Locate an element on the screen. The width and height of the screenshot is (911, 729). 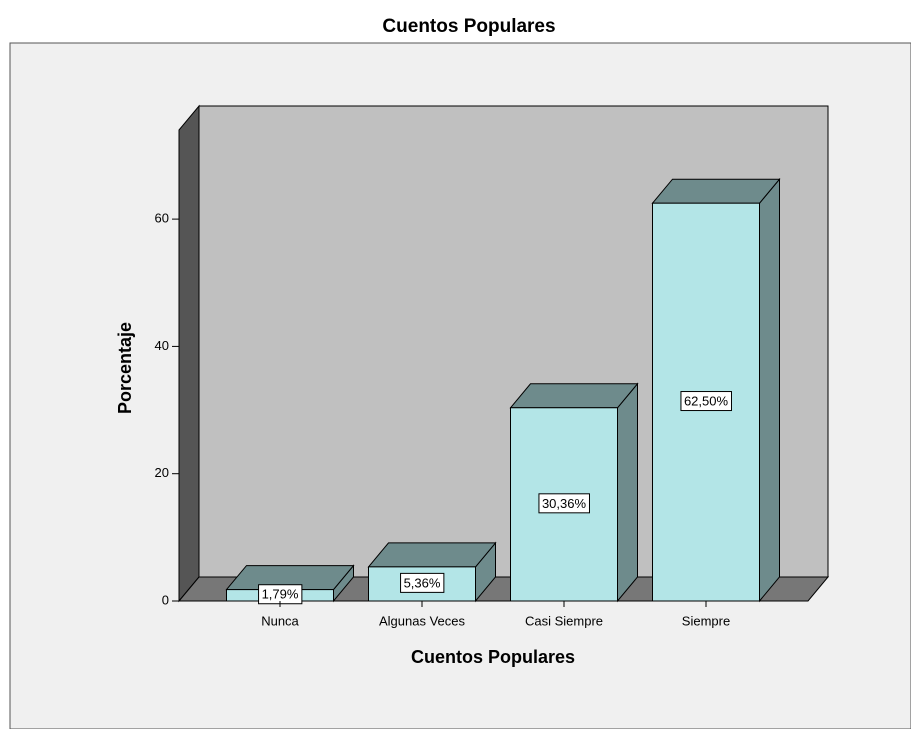
chart-title: Cuentos Populares is located at coordinates (468, 26).